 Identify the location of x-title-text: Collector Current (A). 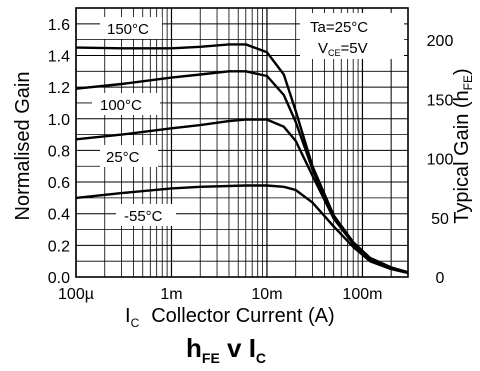
(242, 316).